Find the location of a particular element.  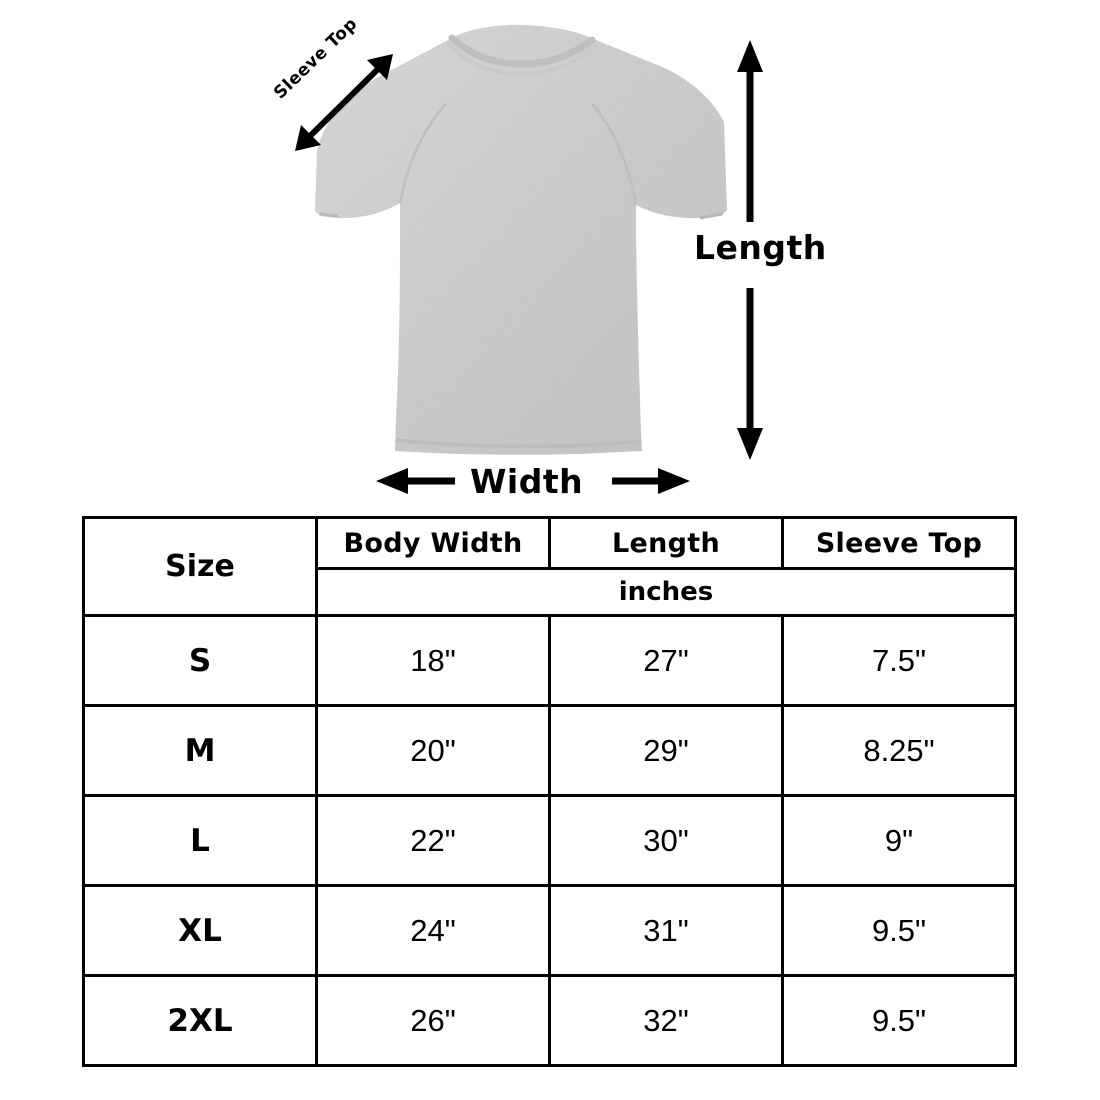

table-row: L 22" 30" 9" is located at coordinates (549, 840).